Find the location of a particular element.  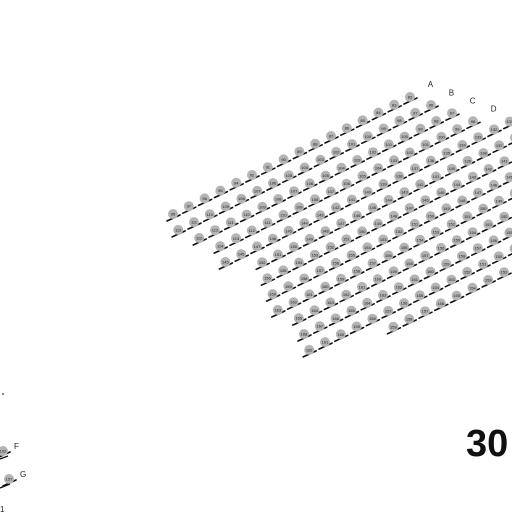

seat: 103 is located at coordinates (394, 162).